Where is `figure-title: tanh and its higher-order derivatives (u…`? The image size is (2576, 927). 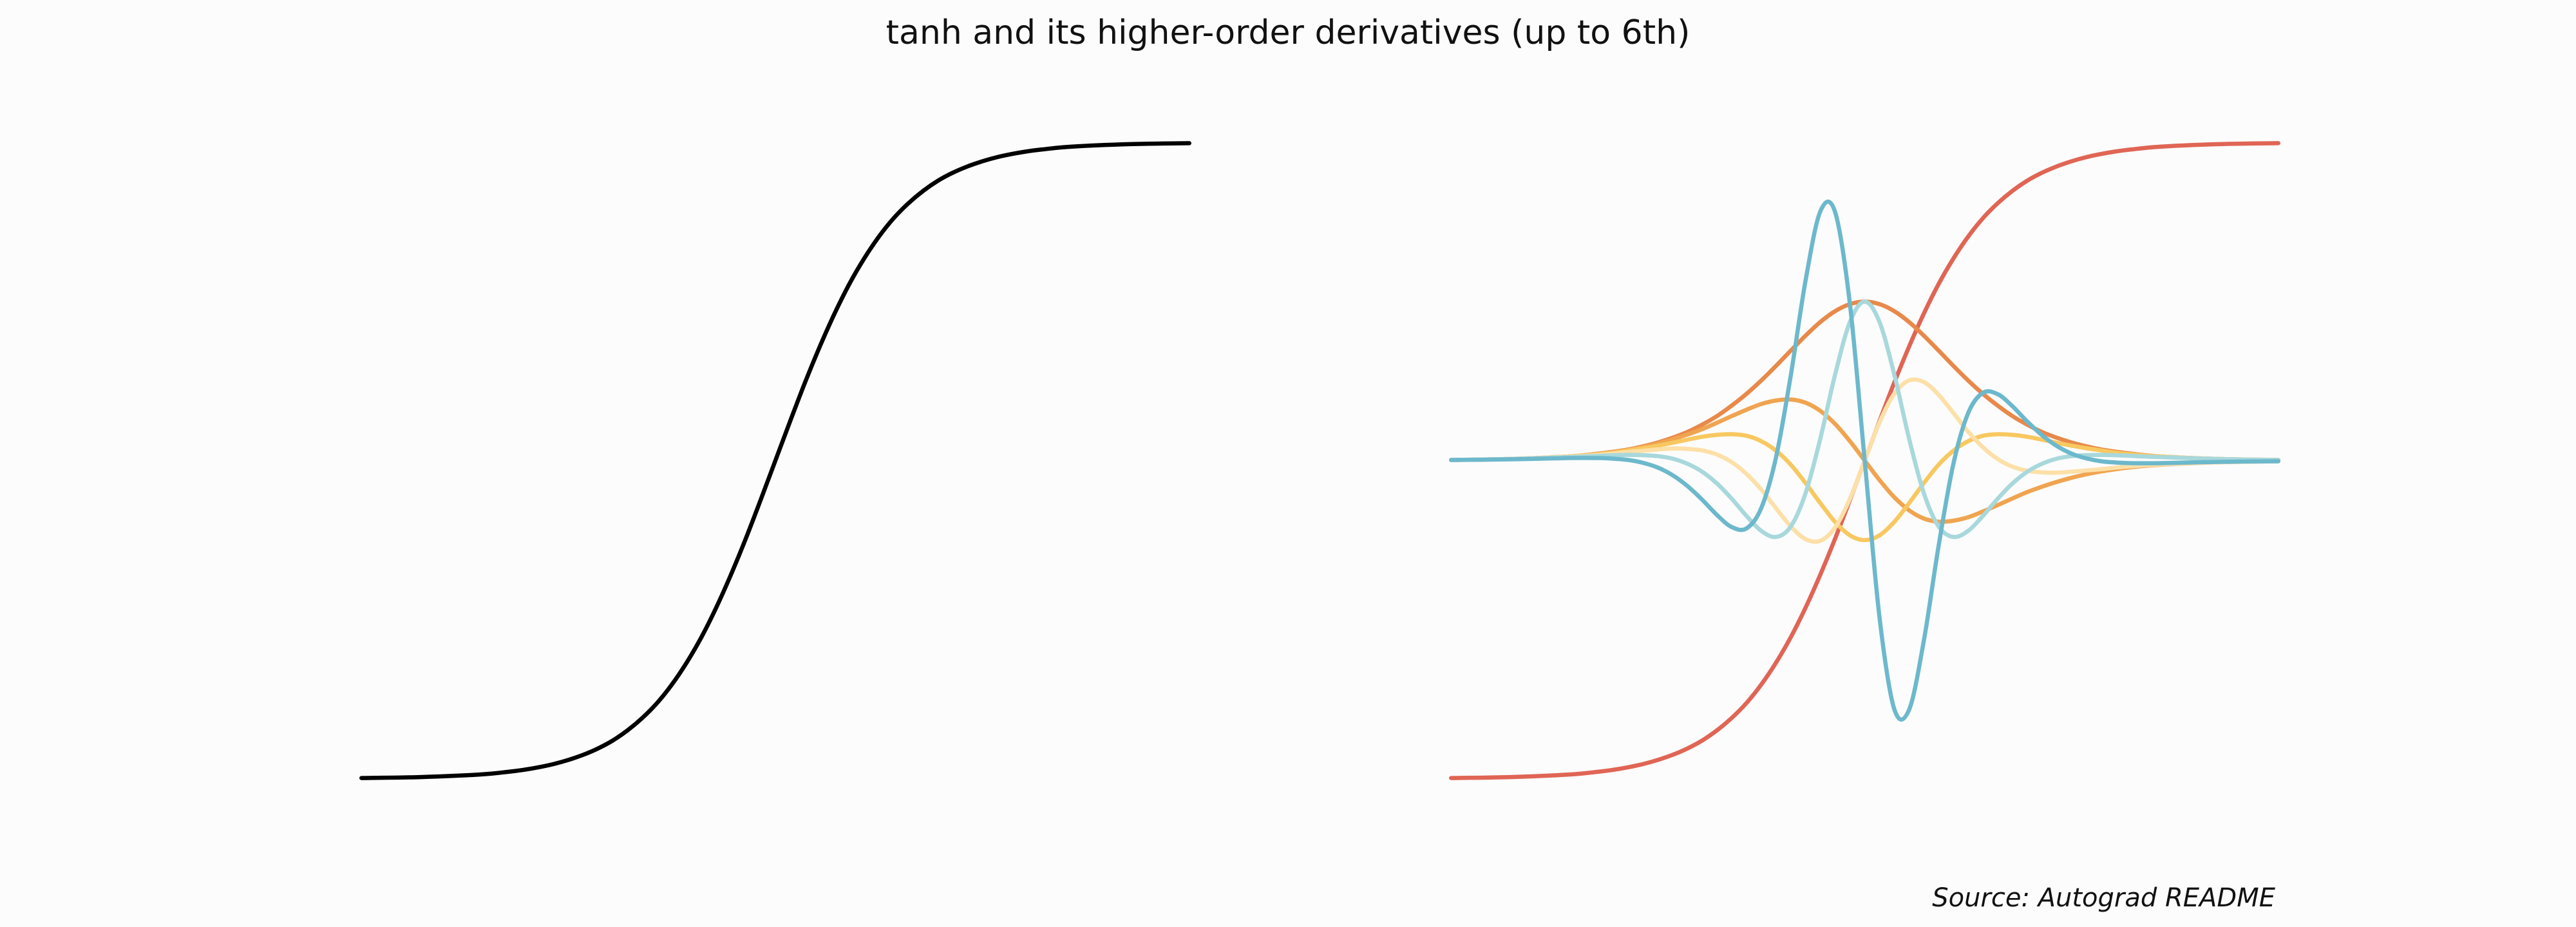
figure-title: tanh and its higher-order derivatives (u… is located at coordinates (1288, 33).